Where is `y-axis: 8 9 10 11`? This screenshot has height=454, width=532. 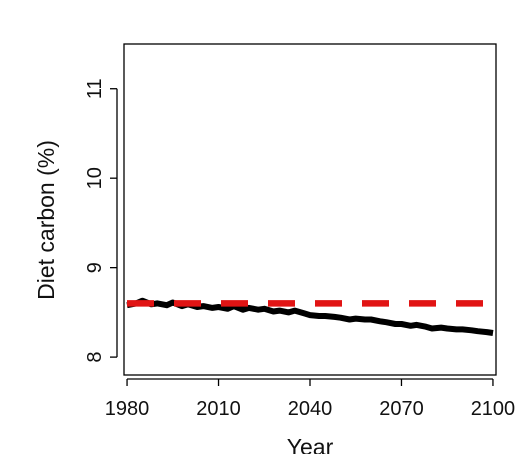 y-axis: 8 9 10 11 is located at coordinates (101, 220).